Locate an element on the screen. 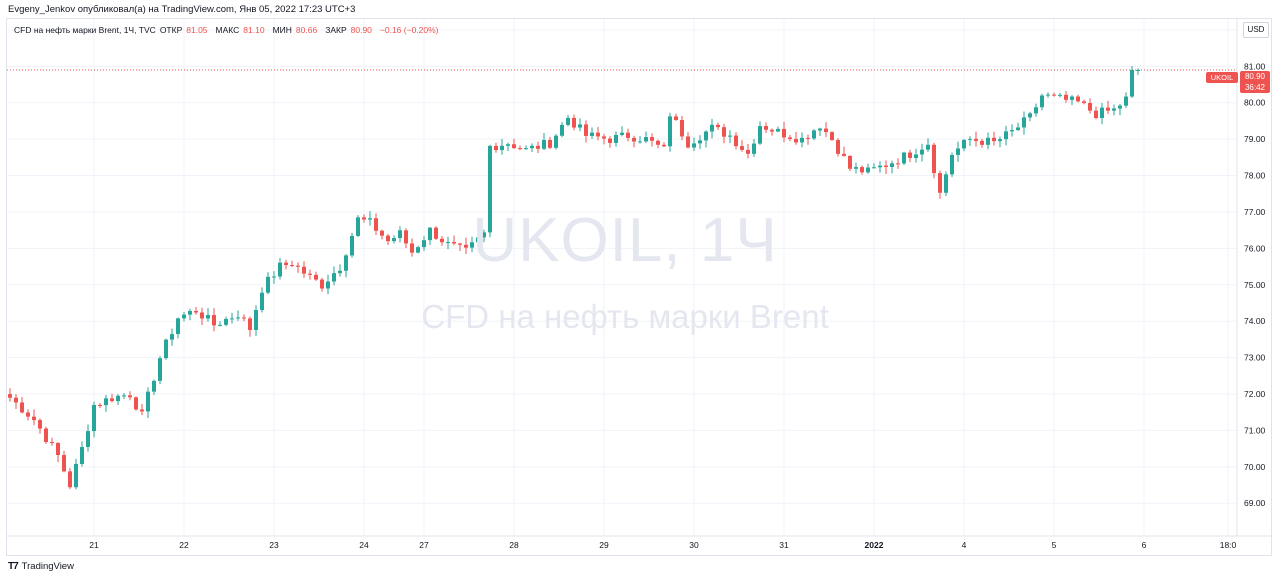 This screenshot has height=579, width=1280. time-axis-ticks: 21 22 23 24 27 28 29 30 31 2022 4 5 6 18:0 is located at coordinates (662, 545).